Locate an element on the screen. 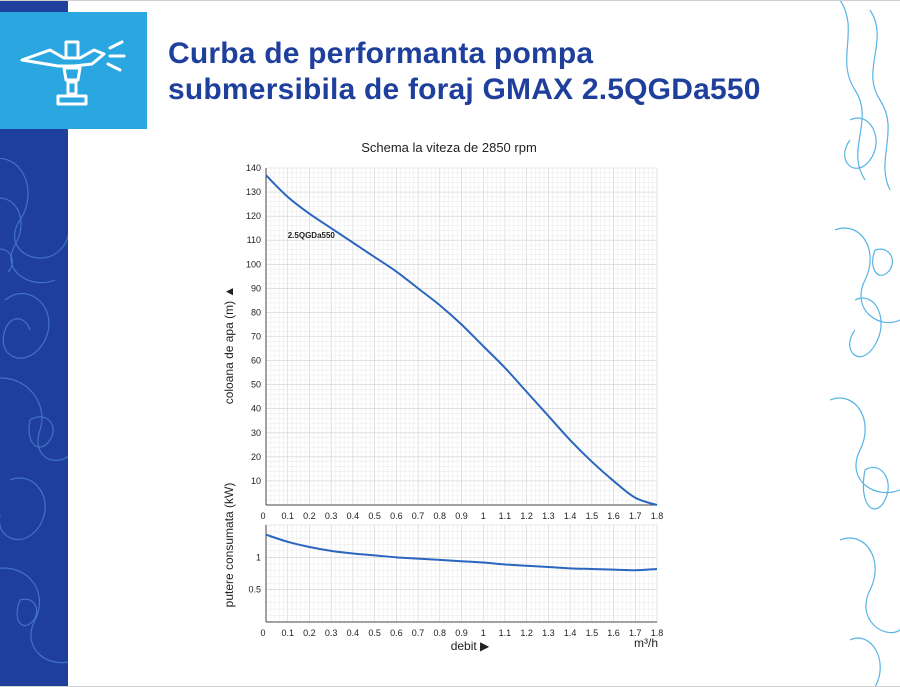 The height and width of the screenshot is (687, 900). y-tick-label: 50 is located at coordinates (256, 385).